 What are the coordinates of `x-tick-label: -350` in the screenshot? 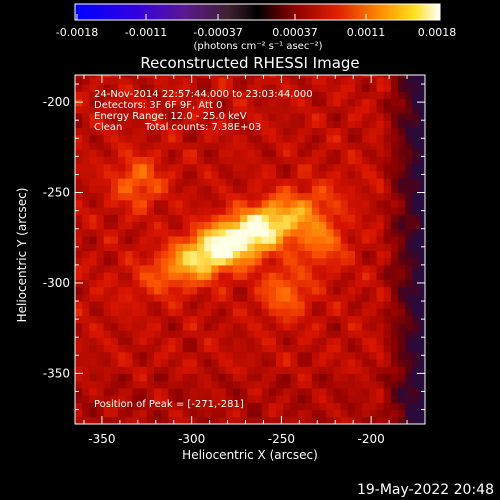 It's located at (101, 439).